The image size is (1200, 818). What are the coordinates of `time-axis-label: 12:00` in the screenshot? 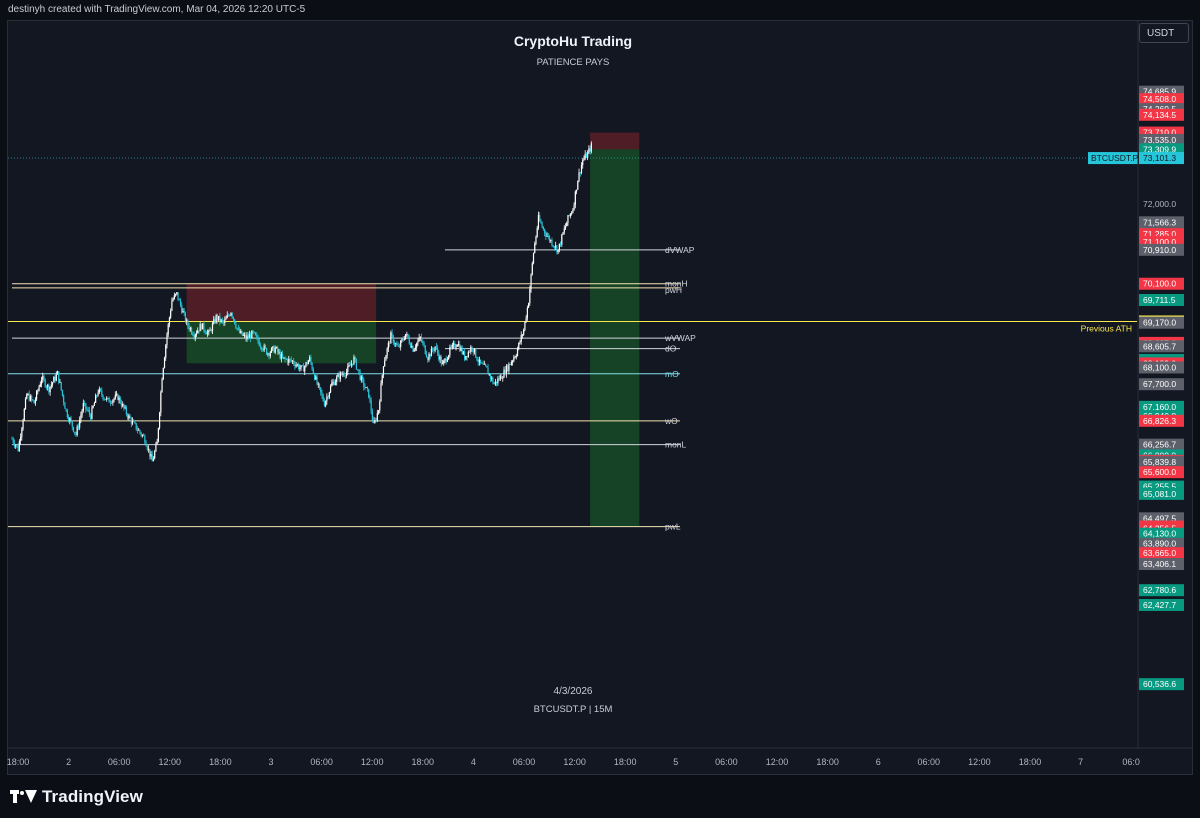 It's located at (372, 762).